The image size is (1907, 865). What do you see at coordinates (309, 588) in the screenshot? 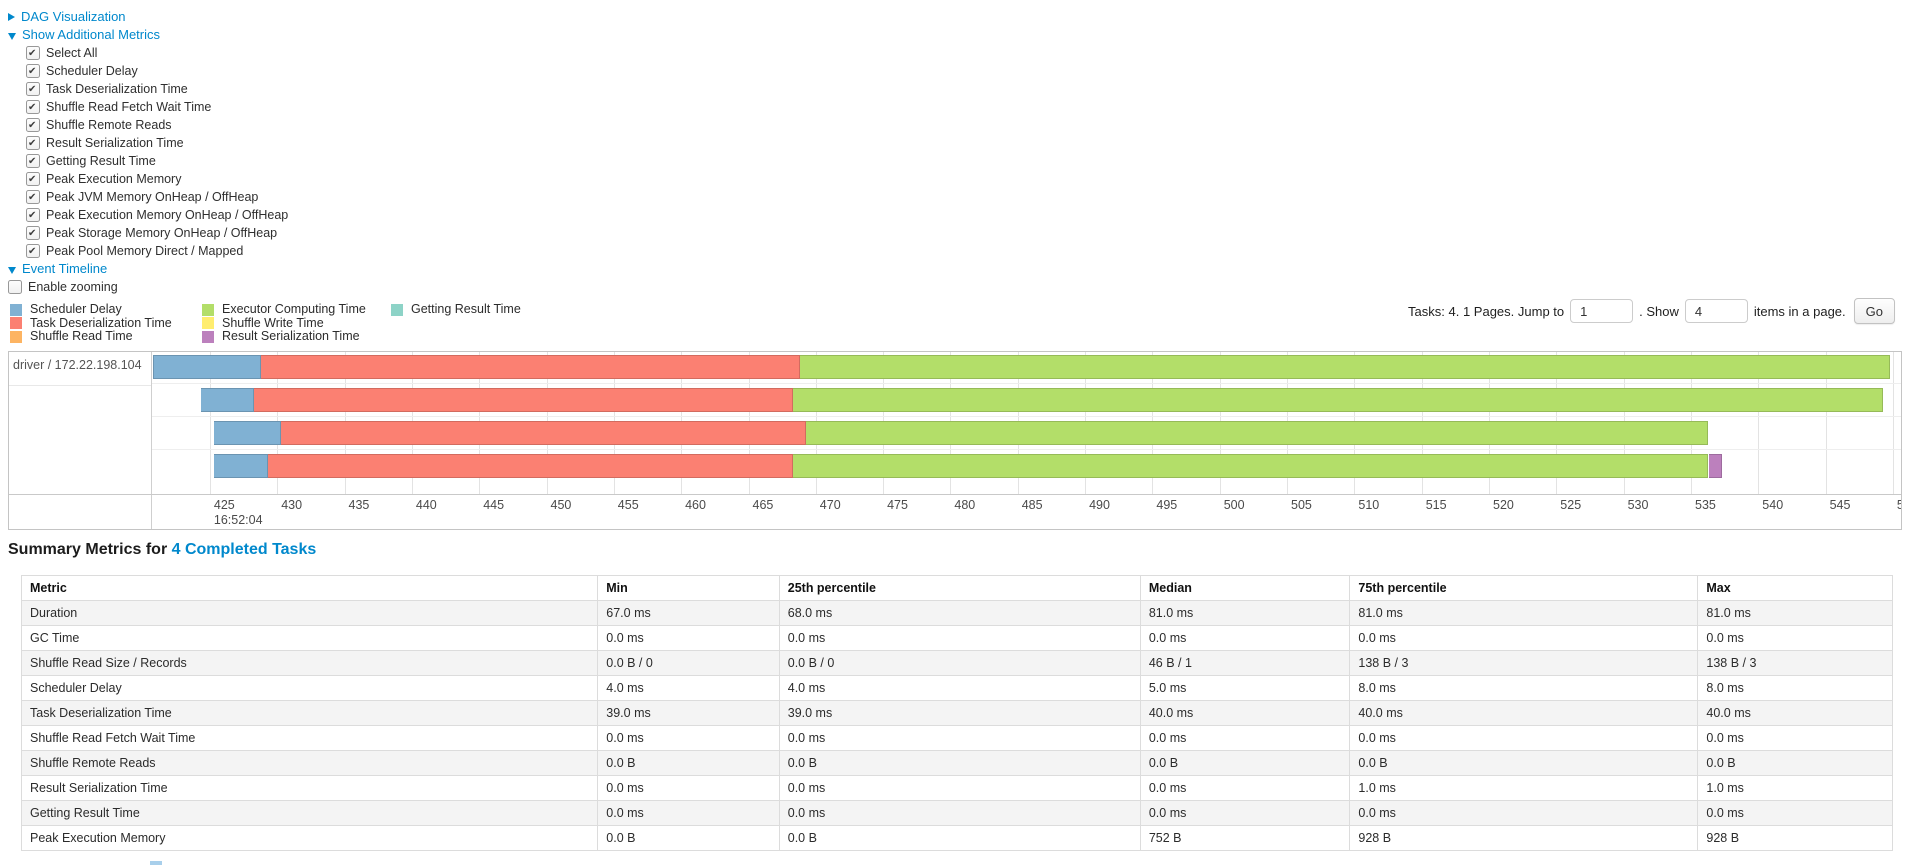
I see `column-header: Metric` at bounding box center [309, 588].